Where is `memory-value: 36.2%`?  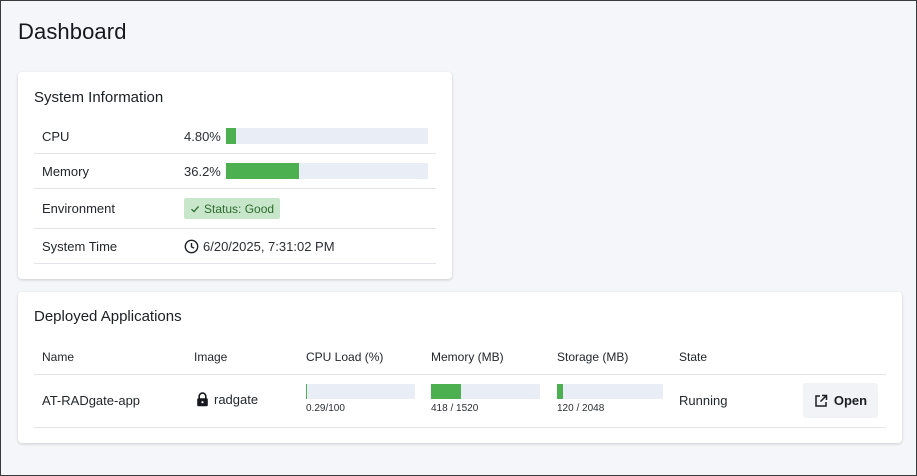 memory-value: 36.2% is located at coordinates (202, 171).